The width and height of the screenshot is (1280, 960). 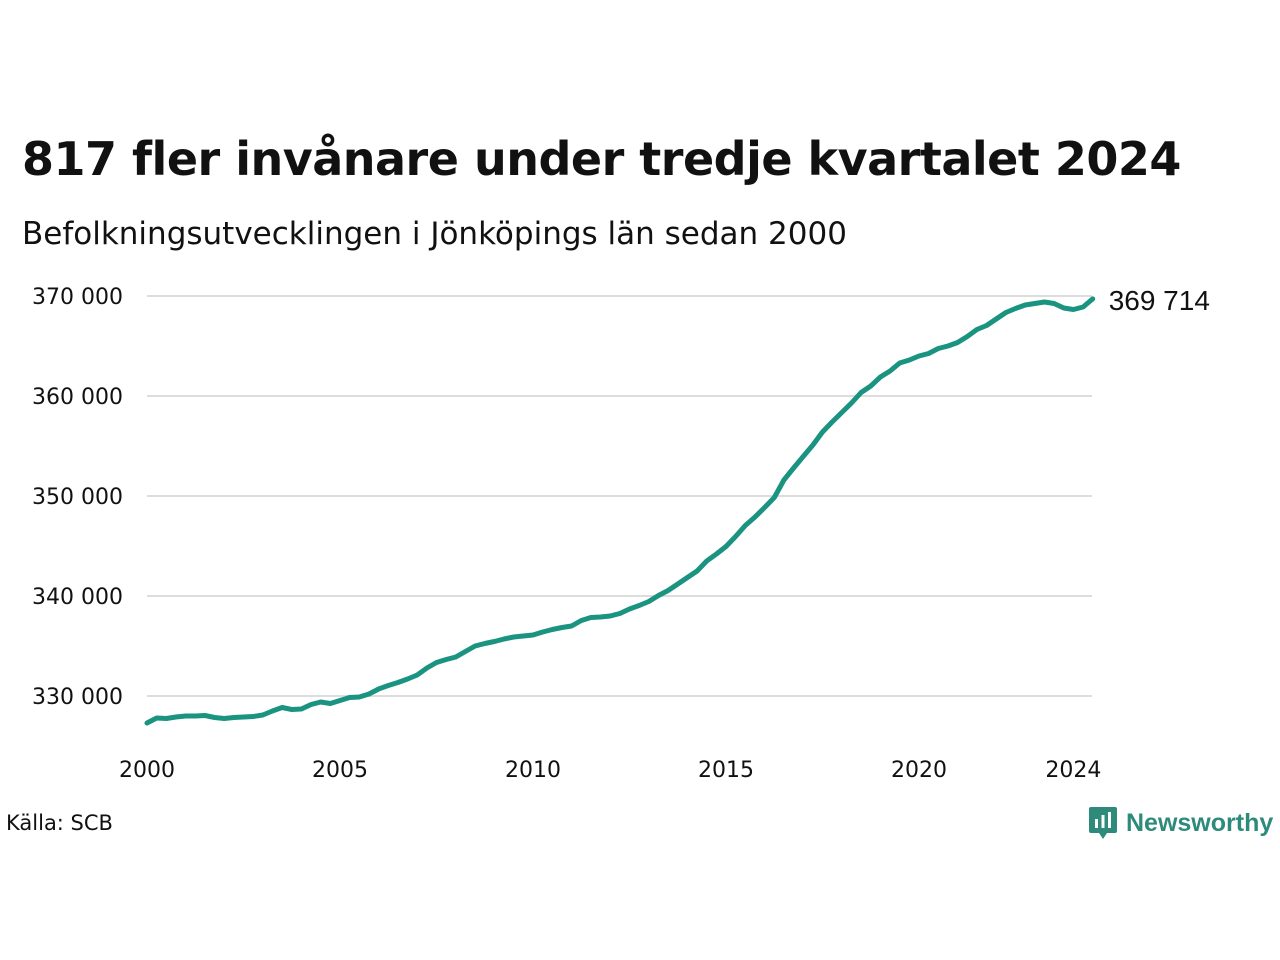 What do you see at coordinates (147, 770) in the screenshot?
I see `x-tick-label: 2000` at bounding box center [147, 770].